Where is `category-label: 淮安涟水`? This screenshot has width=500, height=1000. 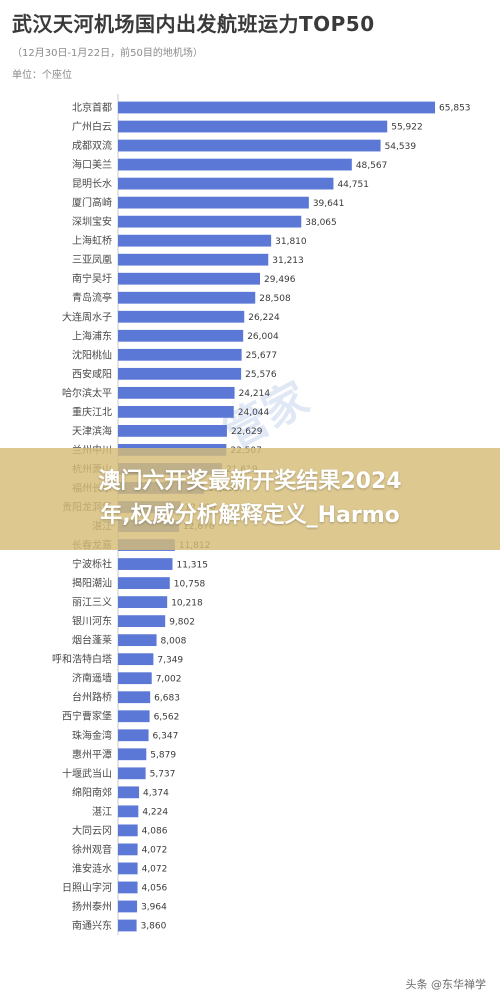 category-label: 淮安涟水 is located at coordinates (92, 868).